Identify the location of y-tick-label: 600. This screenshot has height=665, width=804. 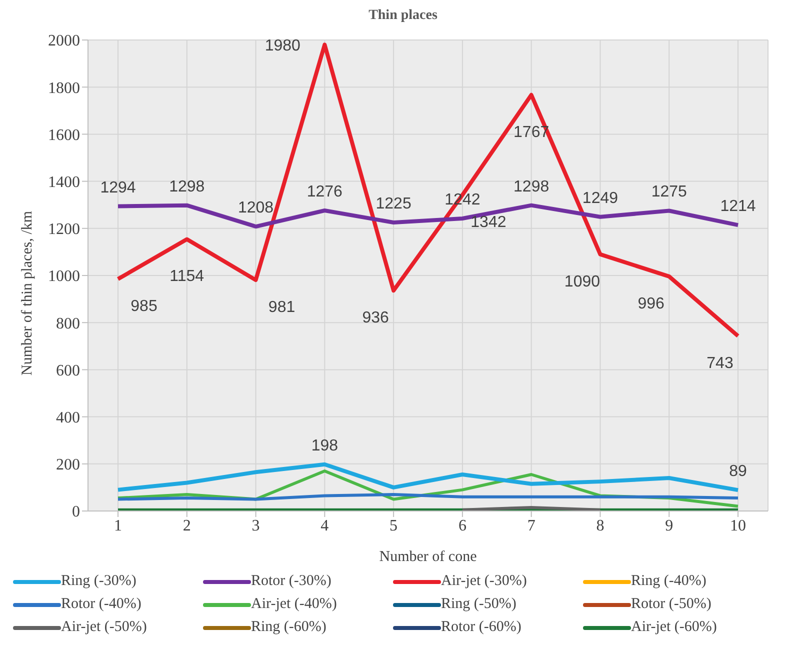
(68, 371).